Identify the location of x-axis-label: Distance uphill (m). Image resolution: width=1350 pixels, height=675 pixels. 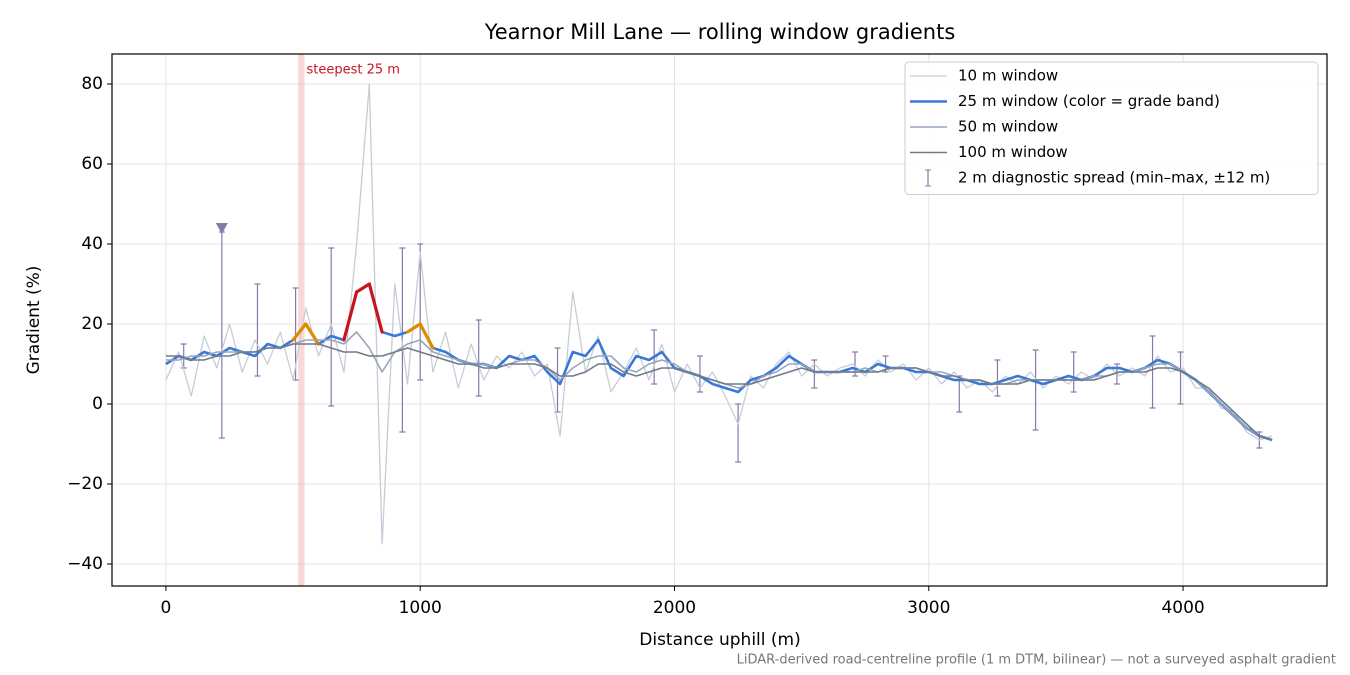
(719, 640).